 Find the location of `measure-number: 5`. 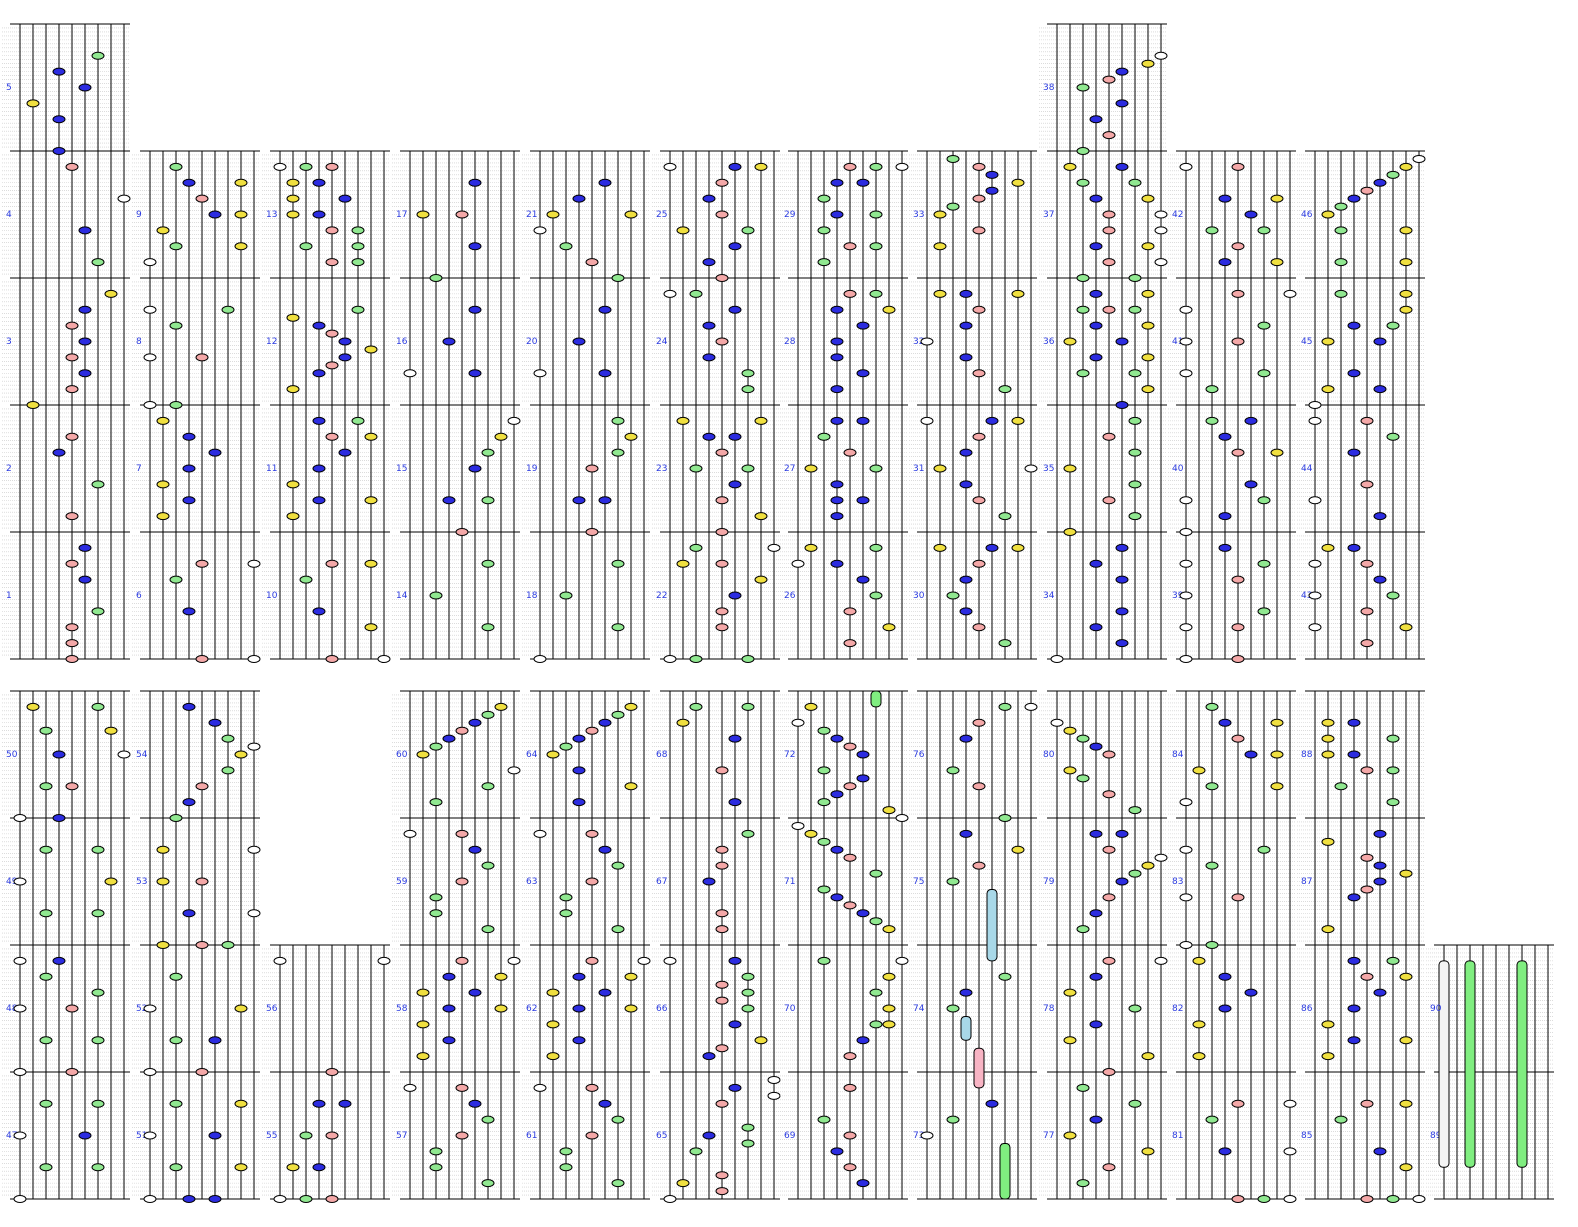

measure-number: 5 is located at coordinates (9, 88).